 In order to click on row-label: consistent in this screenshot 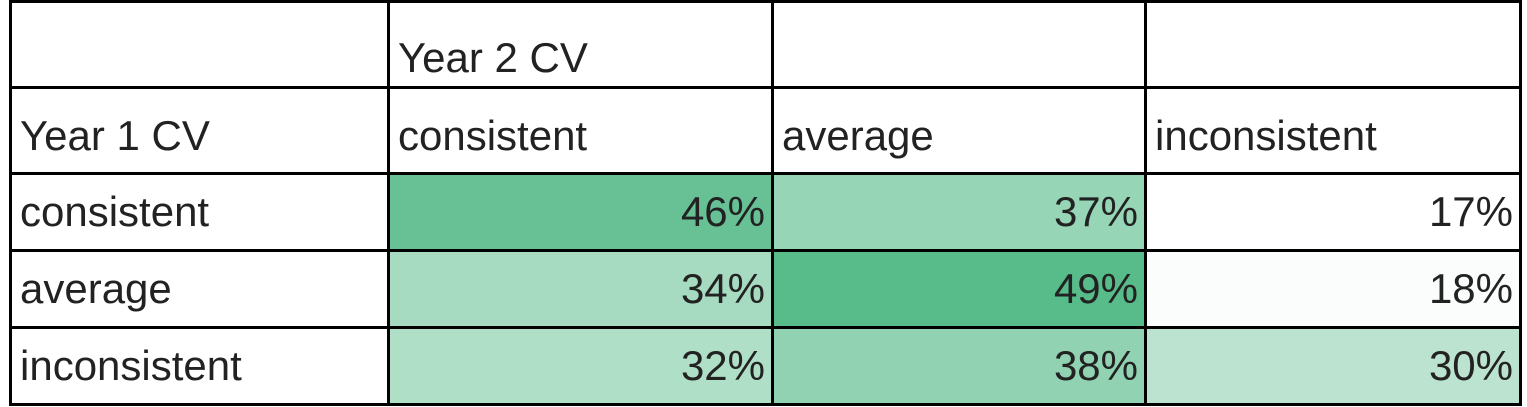, I will do `click(199, 212)`.